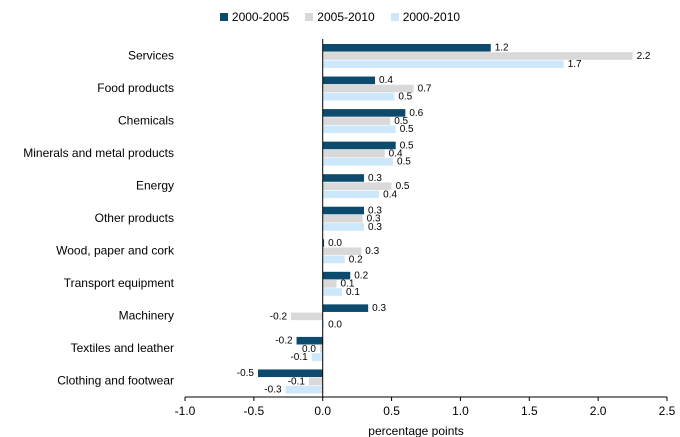  What do you see at coordinates (644, 56) in the screenshot?
I see `data-label: 2.2` at bounding box center [644, 56].